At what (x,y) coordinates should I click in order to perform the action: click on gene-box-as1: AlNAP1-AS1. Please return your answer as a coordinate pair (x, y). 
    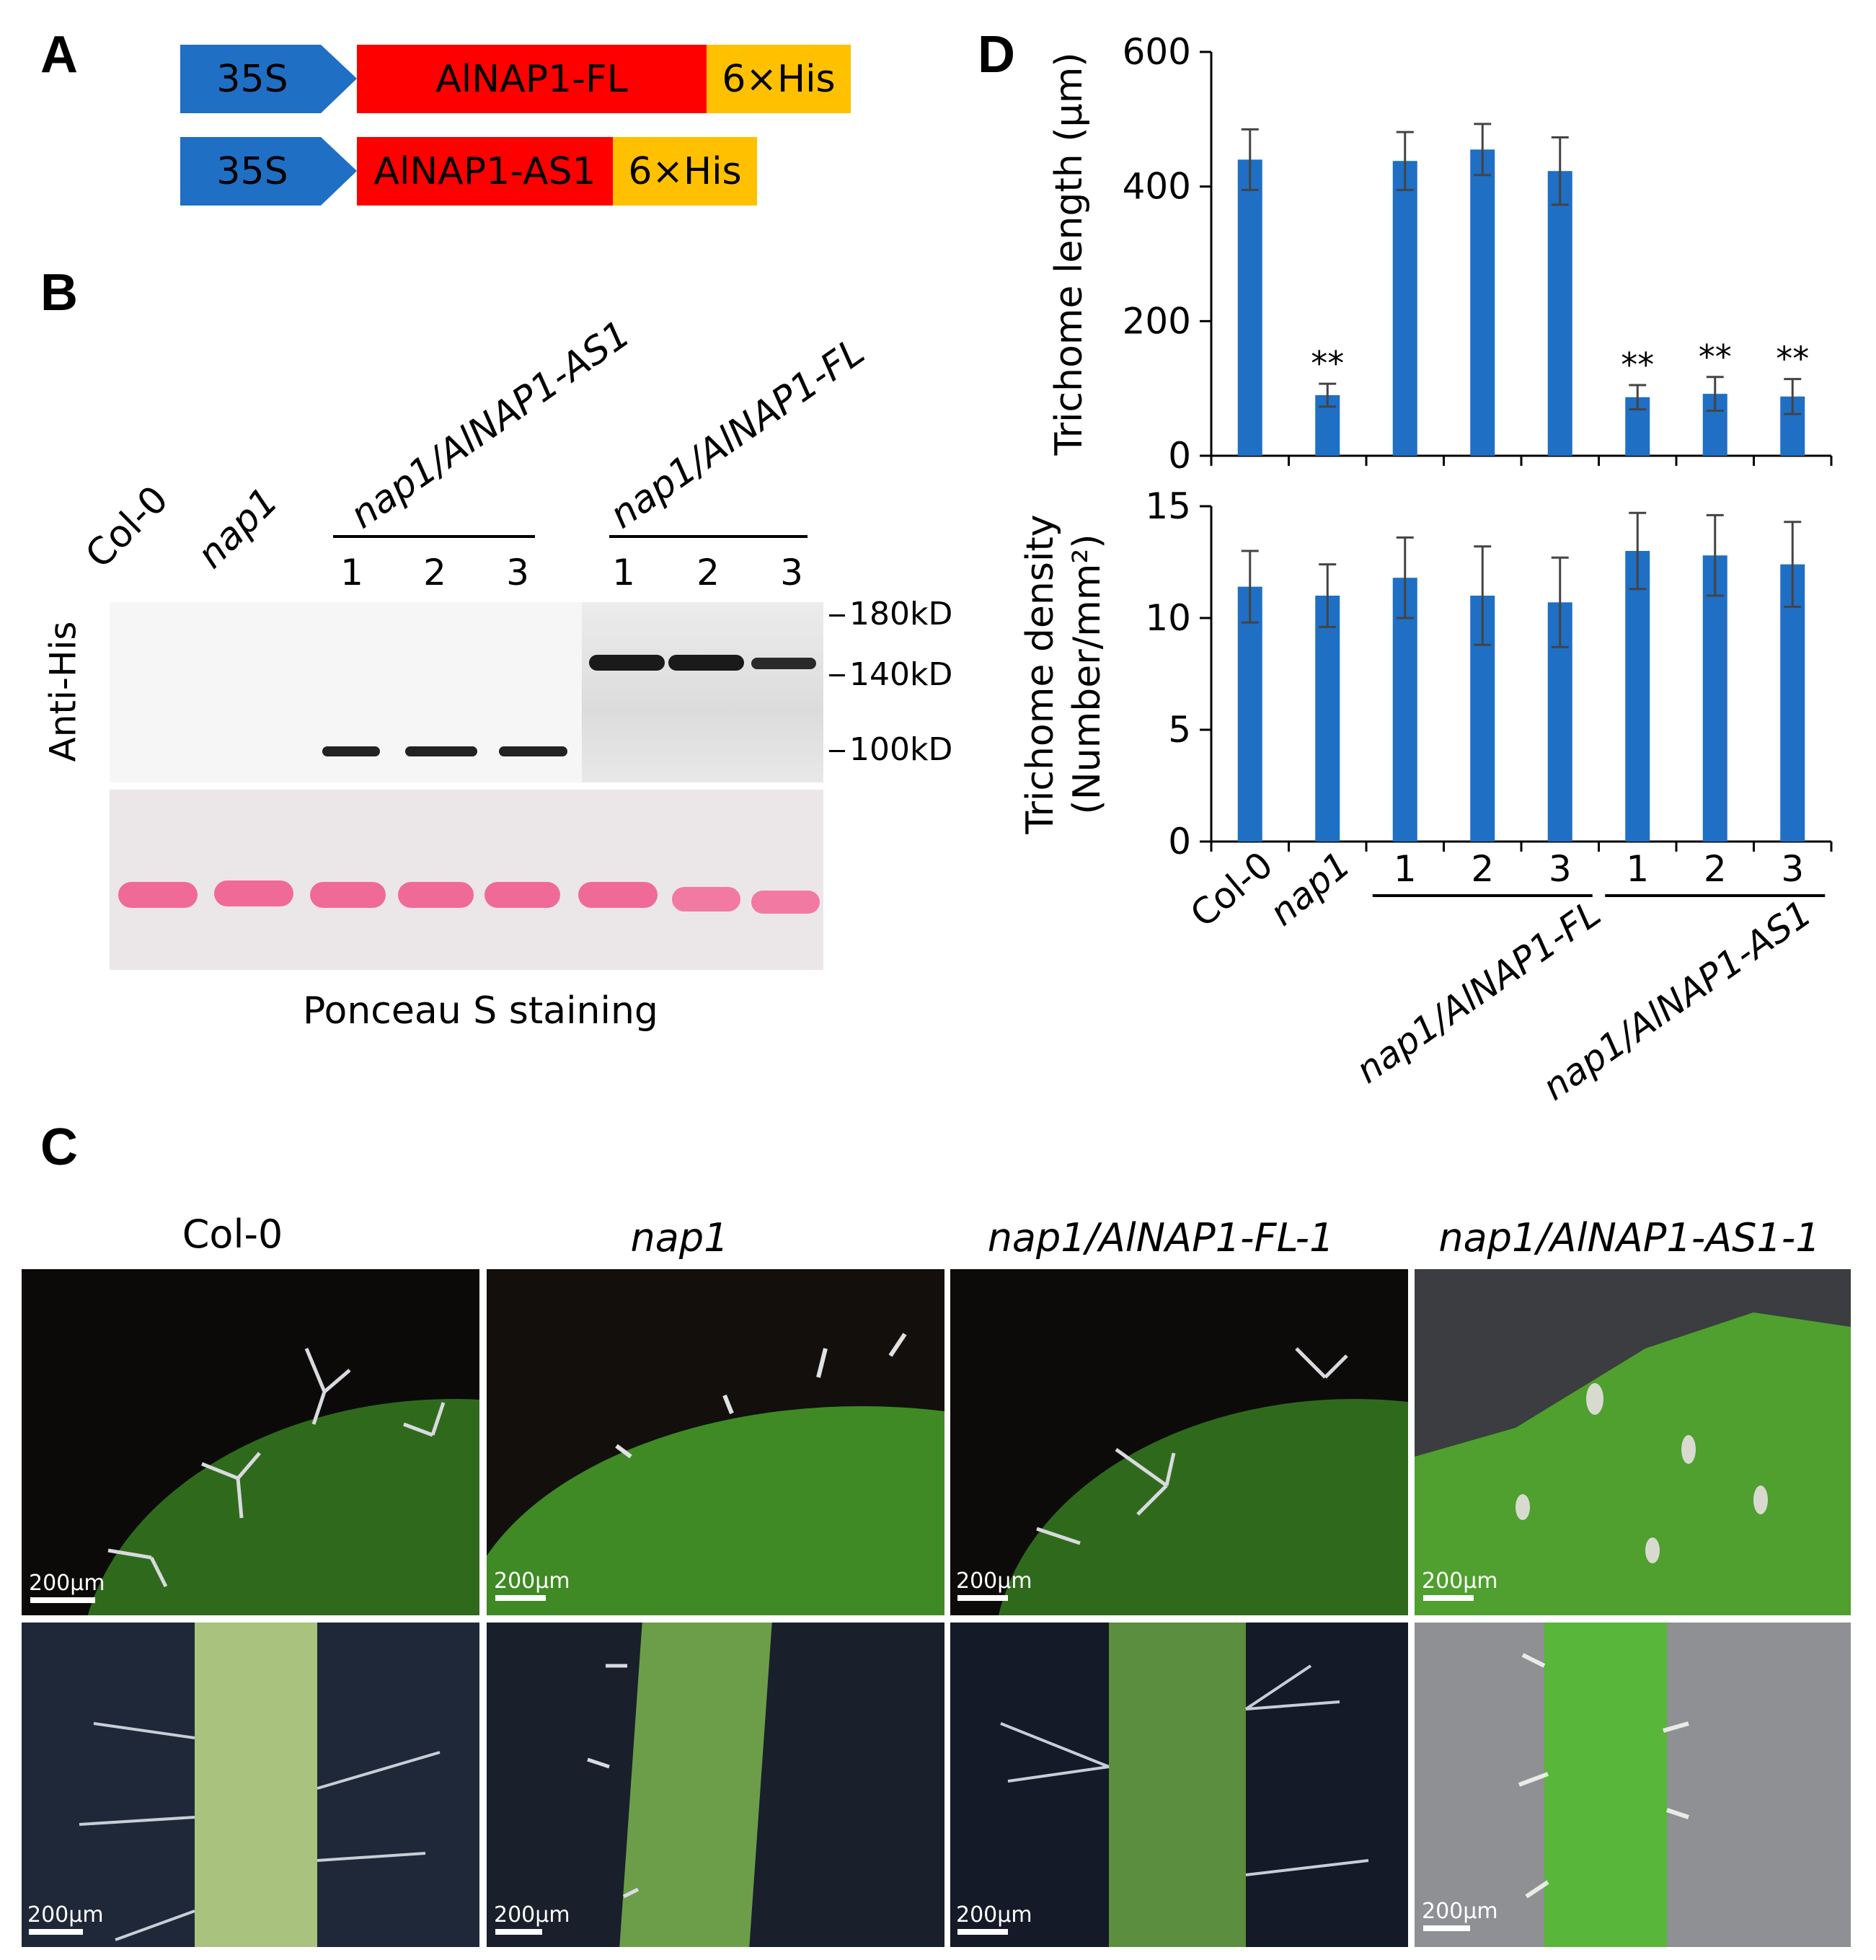
    Looking at the image, I should click on (485, 171).